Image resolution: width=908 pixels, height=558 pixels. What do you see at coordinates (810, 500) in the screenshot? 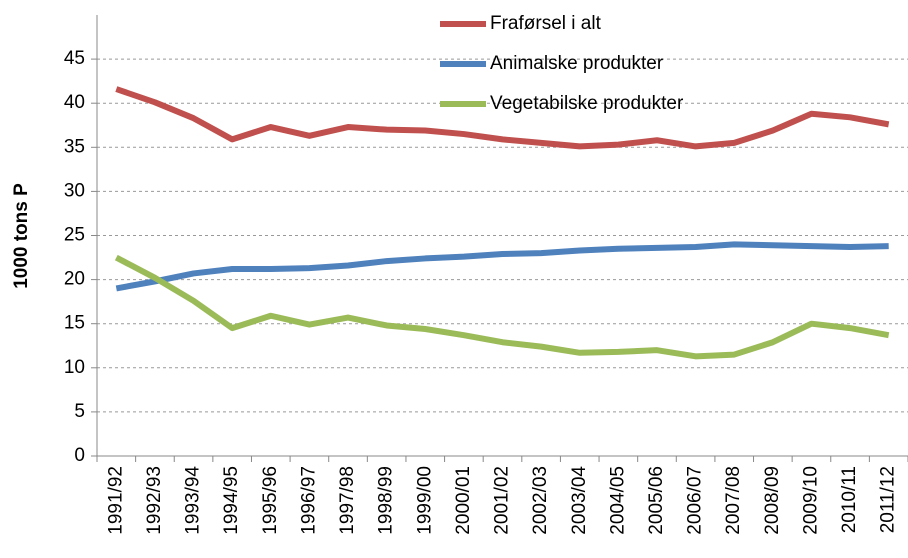
I see `x-tick-label: 2009/10` at bounding box center [810, 500].